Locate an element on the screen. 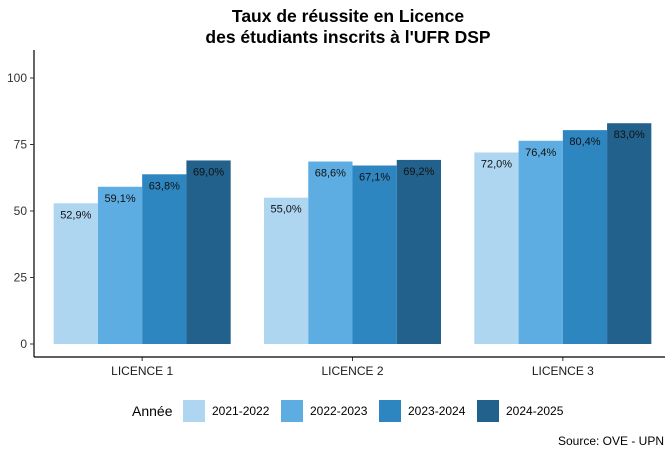 Image resolution: width=672 pixels, height=456 pixels. legend-label: 2024-2025 is located at coordinates (535, 411).